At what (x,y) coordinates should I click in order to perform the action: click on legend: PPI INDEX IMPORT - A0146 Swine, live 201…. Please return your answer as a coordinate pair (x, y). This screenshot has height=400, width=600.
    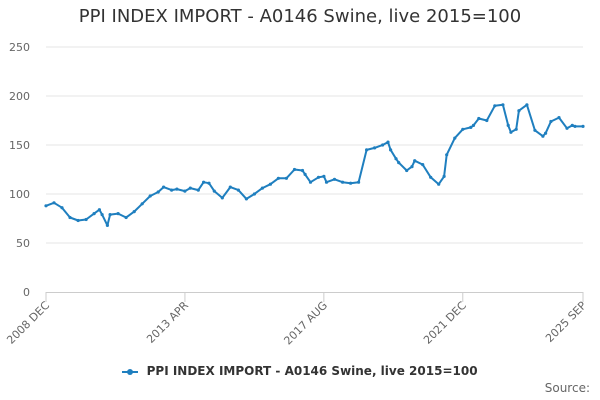
    Looking at the image, I should click on (300, 371).